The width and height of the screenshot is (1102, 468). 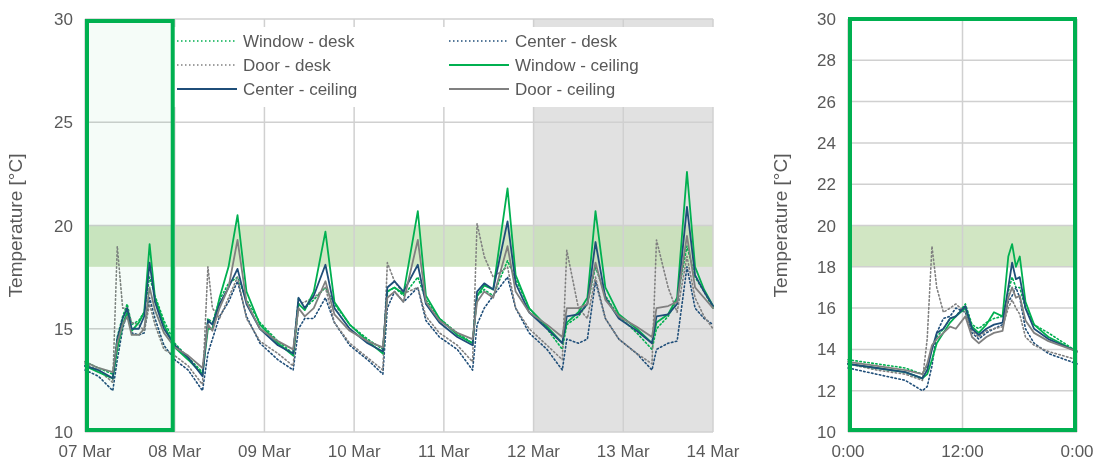 What do you see at coordinates (299, 41) in the screenshot?
I see `legend-label: Window - desk` at bounding box center [299, 41].